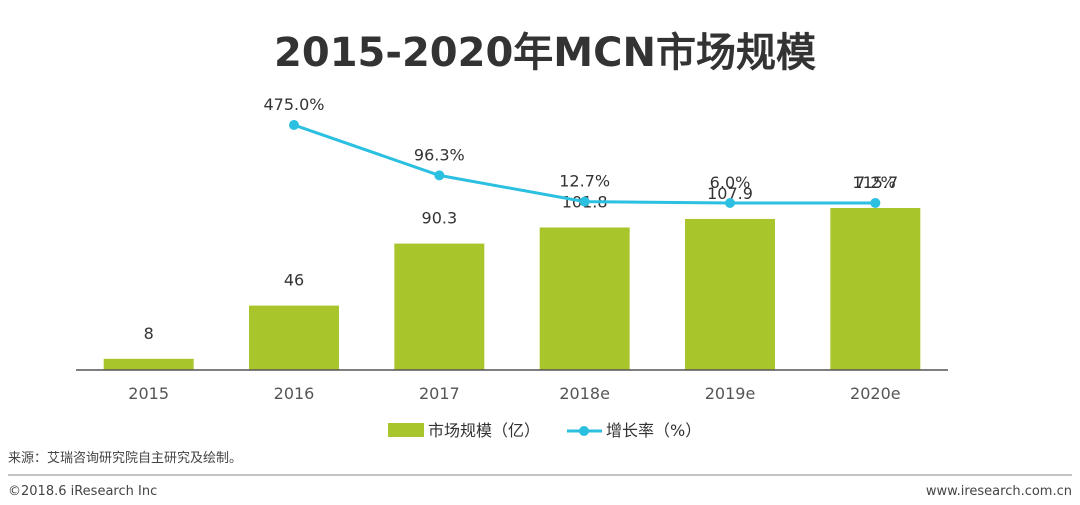 The image size is (1080, 505). I want to click on growth-point-2017, so click(439, 175).